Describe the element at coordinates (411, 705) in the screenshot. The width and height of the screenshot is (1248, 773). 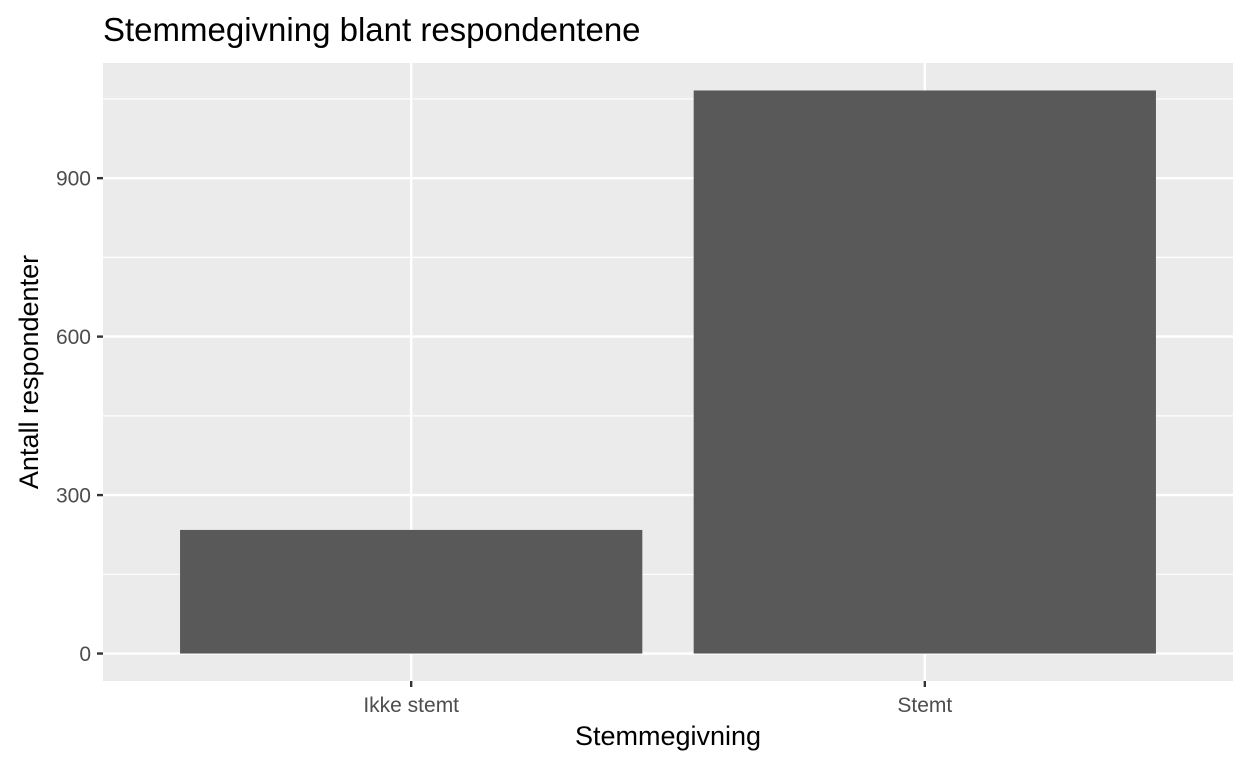
I see `x-tick-label: Ikke stemt` at that location.